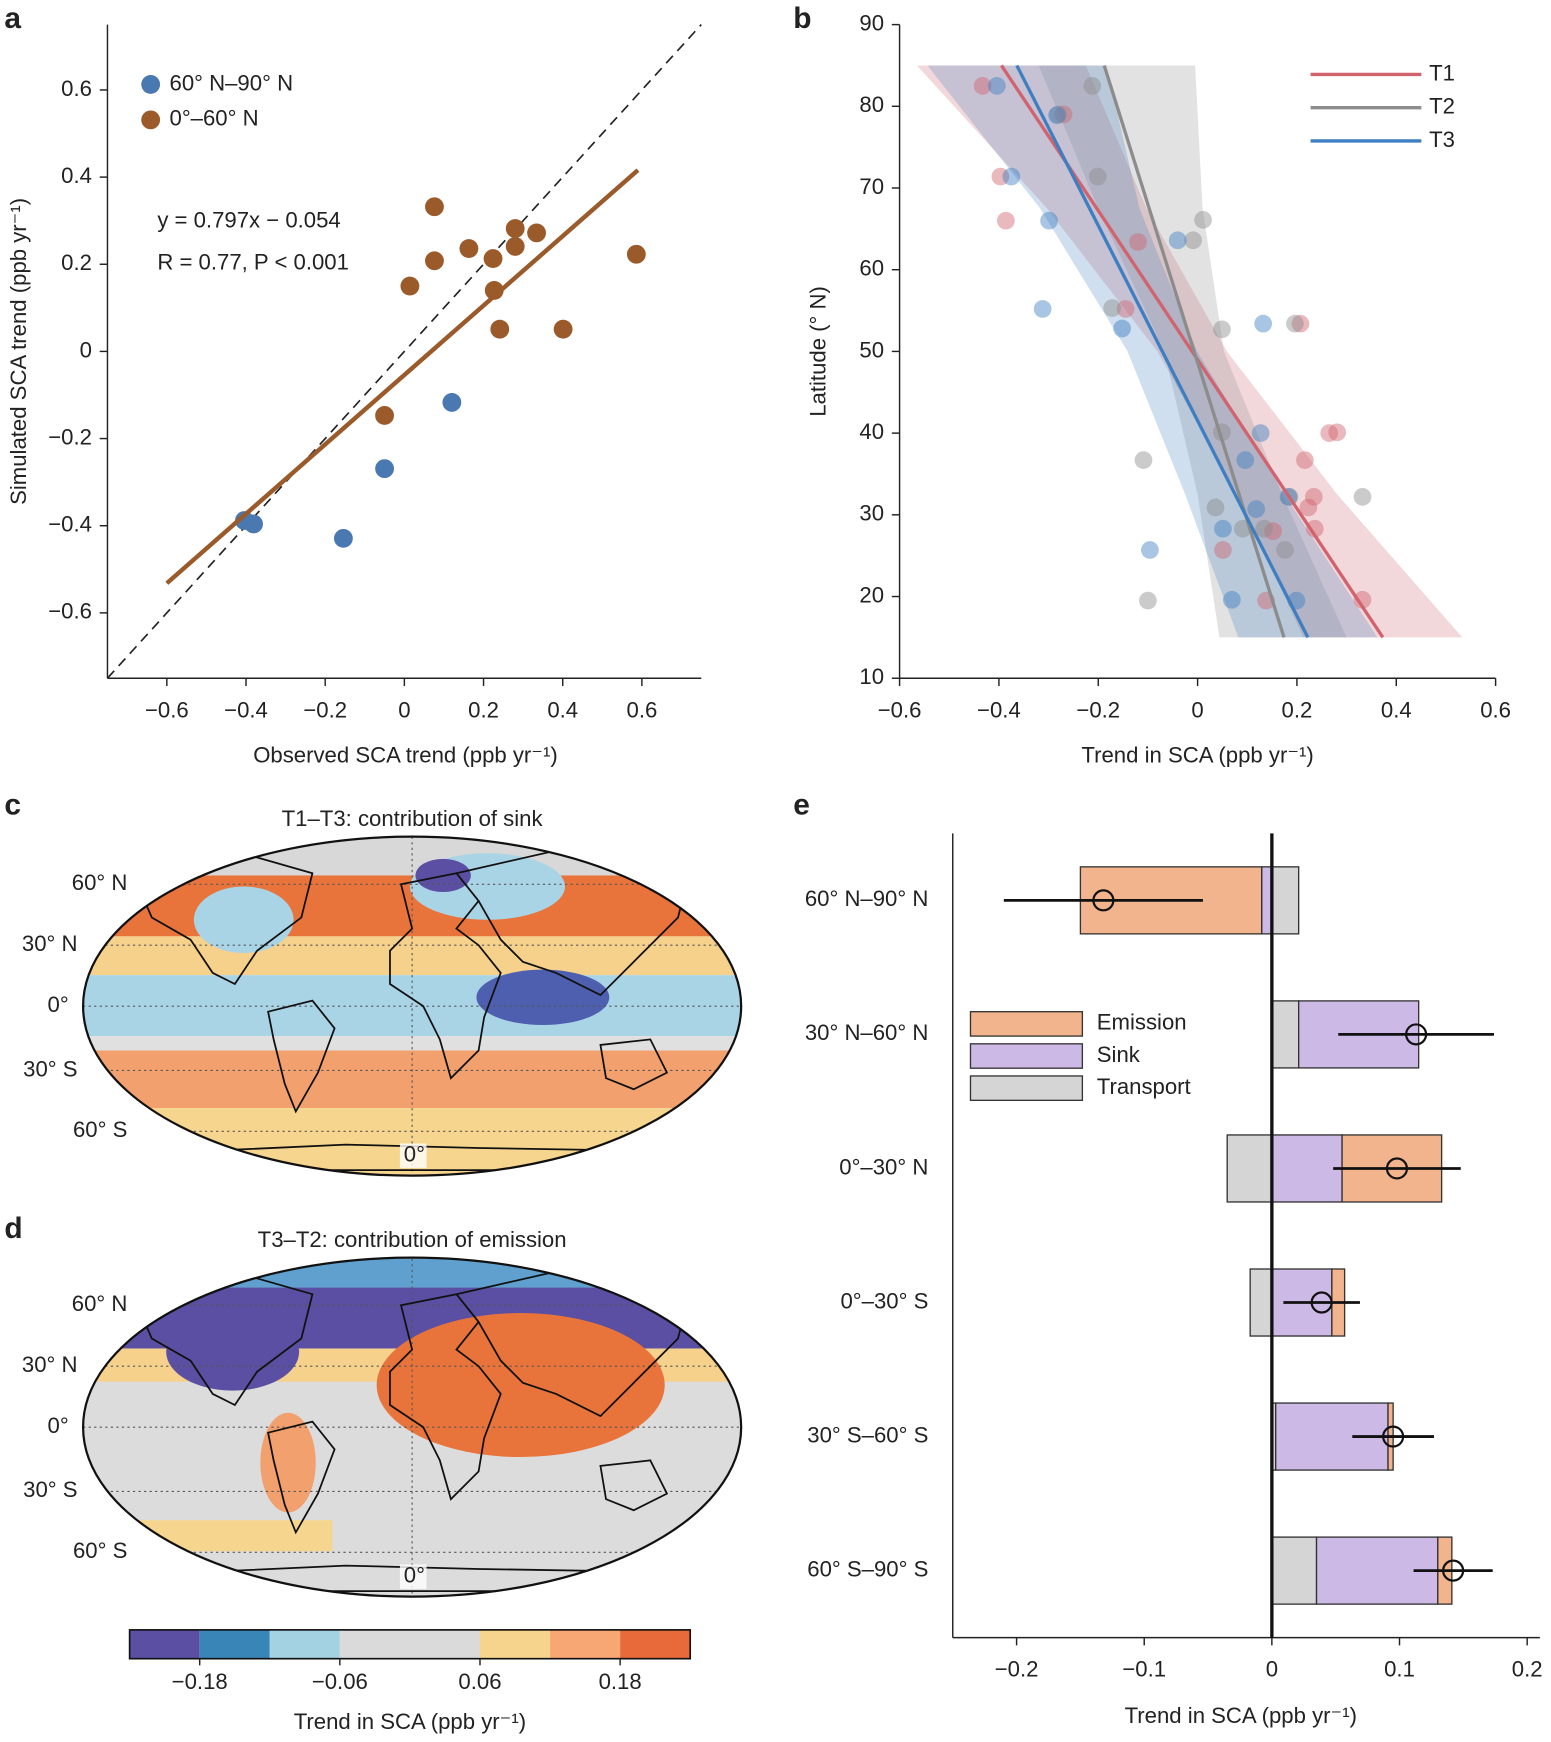 This screenshot has height=1742, width=1551. I want to click on legend-label: Sink, so click(1119, 1054).